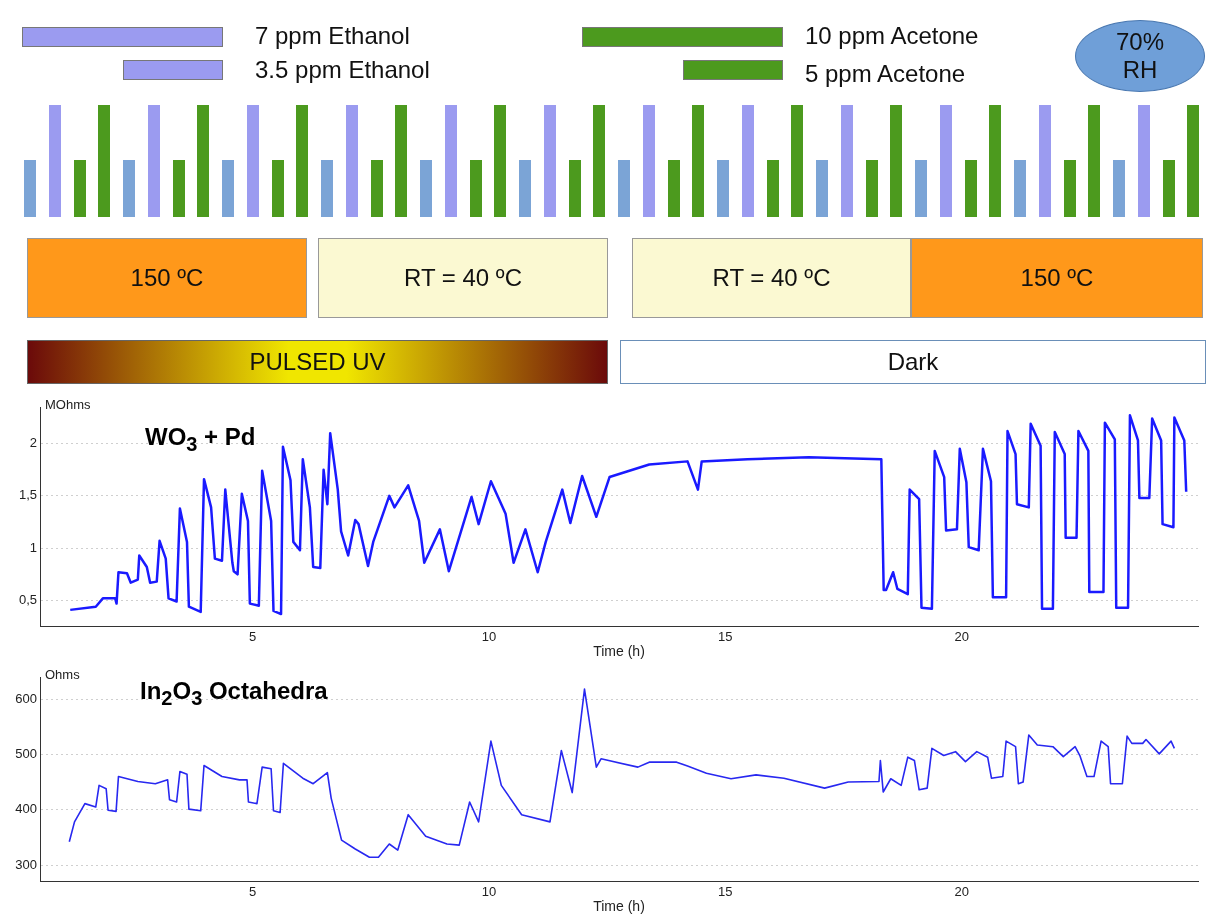 The height and width of the screenshot is (920, 1206). Describe the element at coordinates (68, 405) in the screenshot. I see `y-axis-title: MOhms` at that location.